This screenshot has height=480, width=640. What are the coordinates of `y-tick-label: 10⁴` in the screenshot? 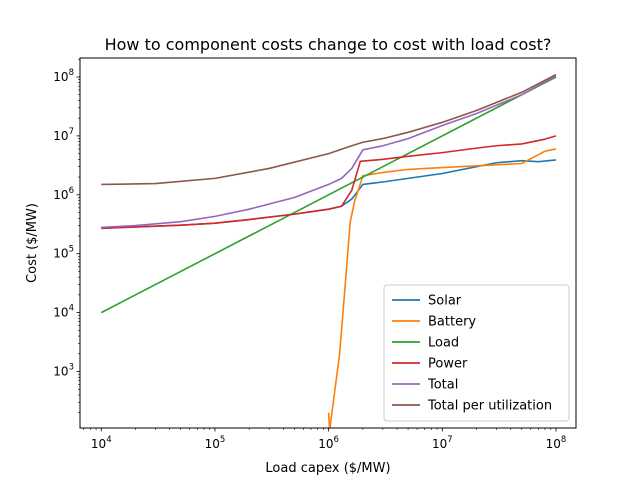 It's located at (63, 312).